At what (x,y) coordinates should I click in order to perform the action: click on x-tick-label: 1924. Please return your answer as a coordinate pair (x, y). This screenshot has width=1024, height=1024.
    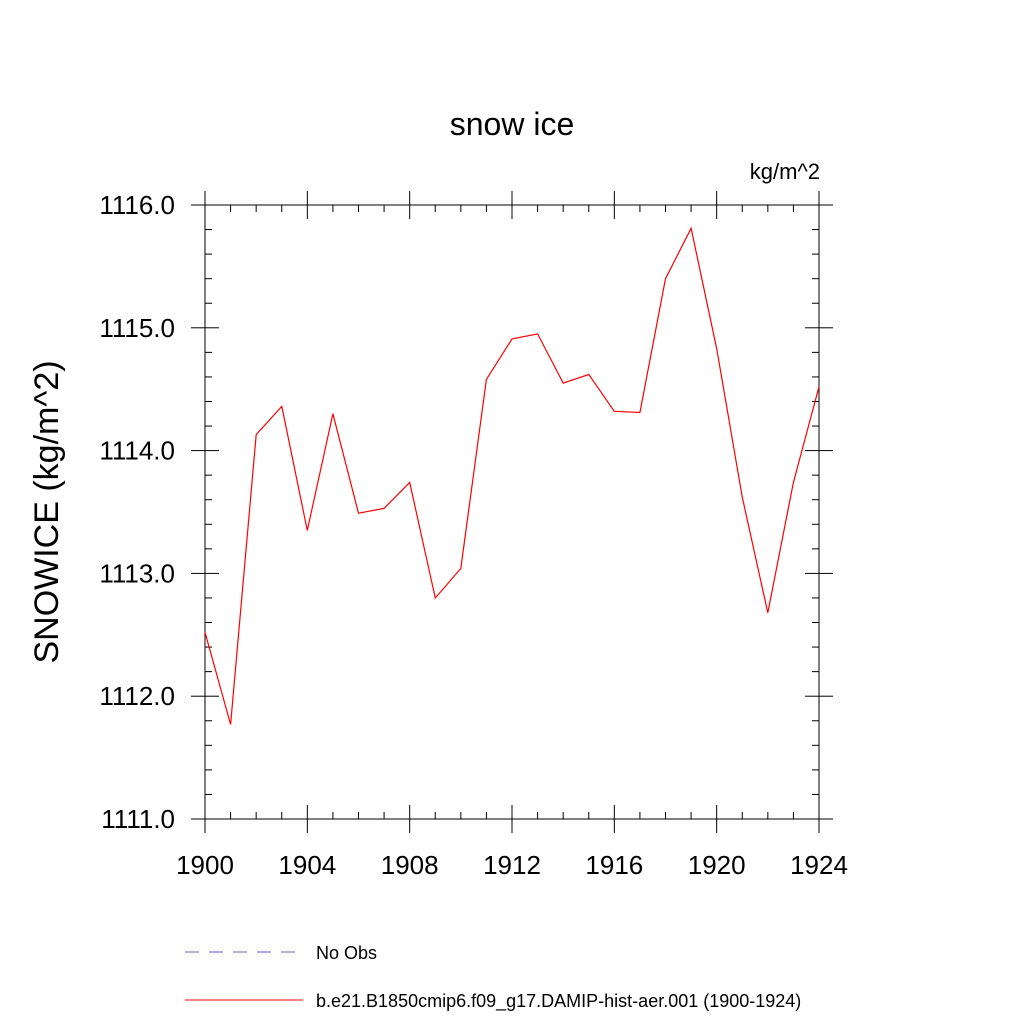
    Looking at the image, I should click on (819, 865).